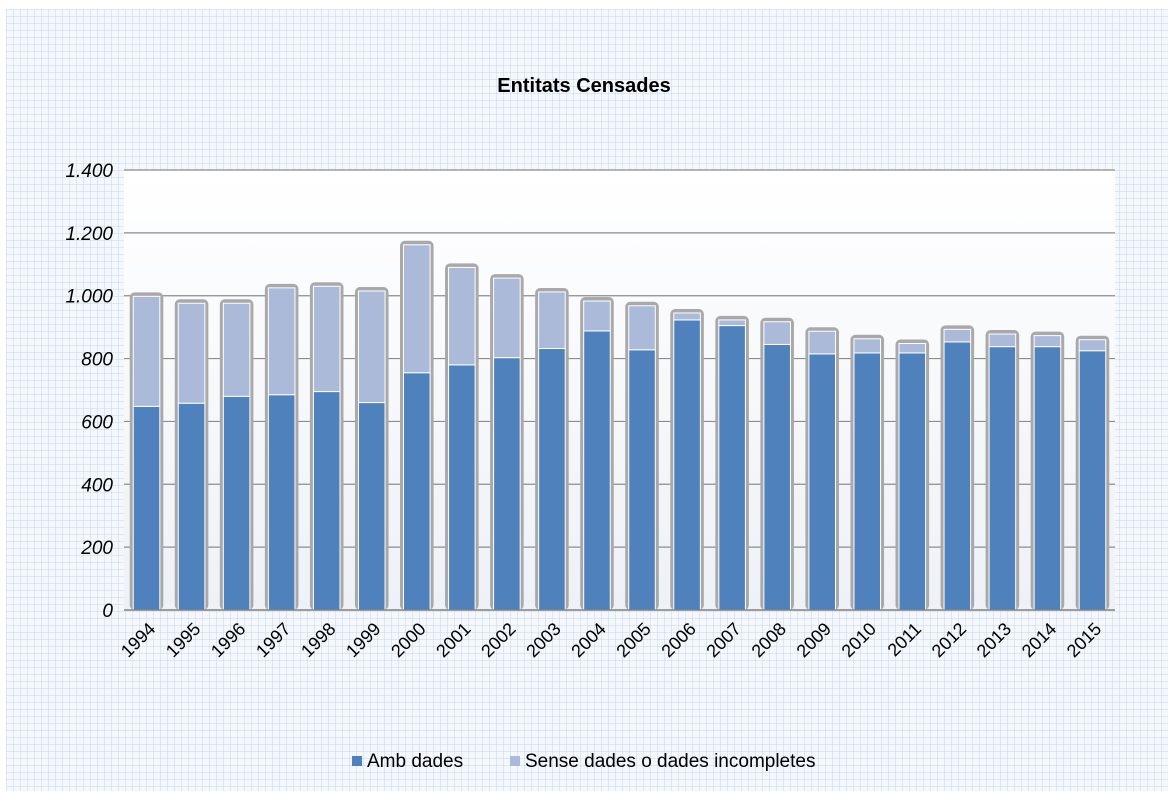 The image size is (1174, 796). I want to click on x-tick-label: 2007, so click(723, 640).